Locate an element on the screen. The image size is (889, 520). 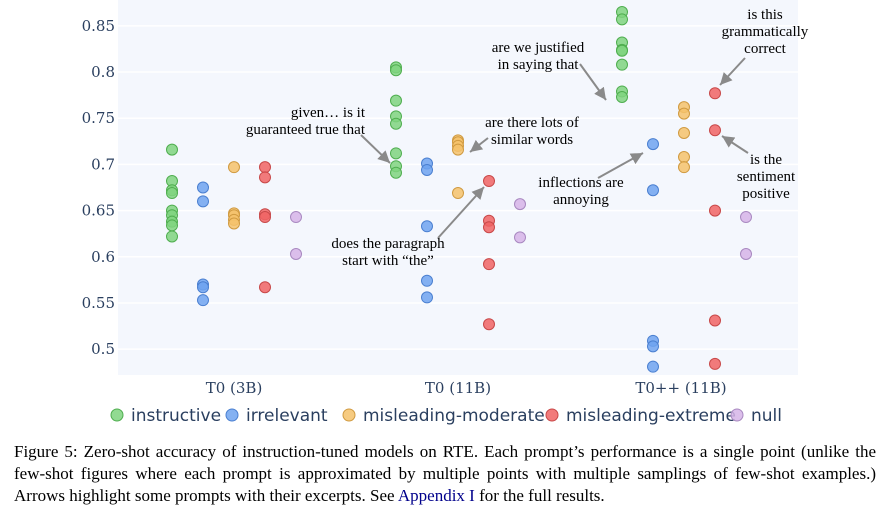
x-axis-ticks: T0 (3B) T0 (11B) T0++ (11B) is located at coordinates (466, 388).